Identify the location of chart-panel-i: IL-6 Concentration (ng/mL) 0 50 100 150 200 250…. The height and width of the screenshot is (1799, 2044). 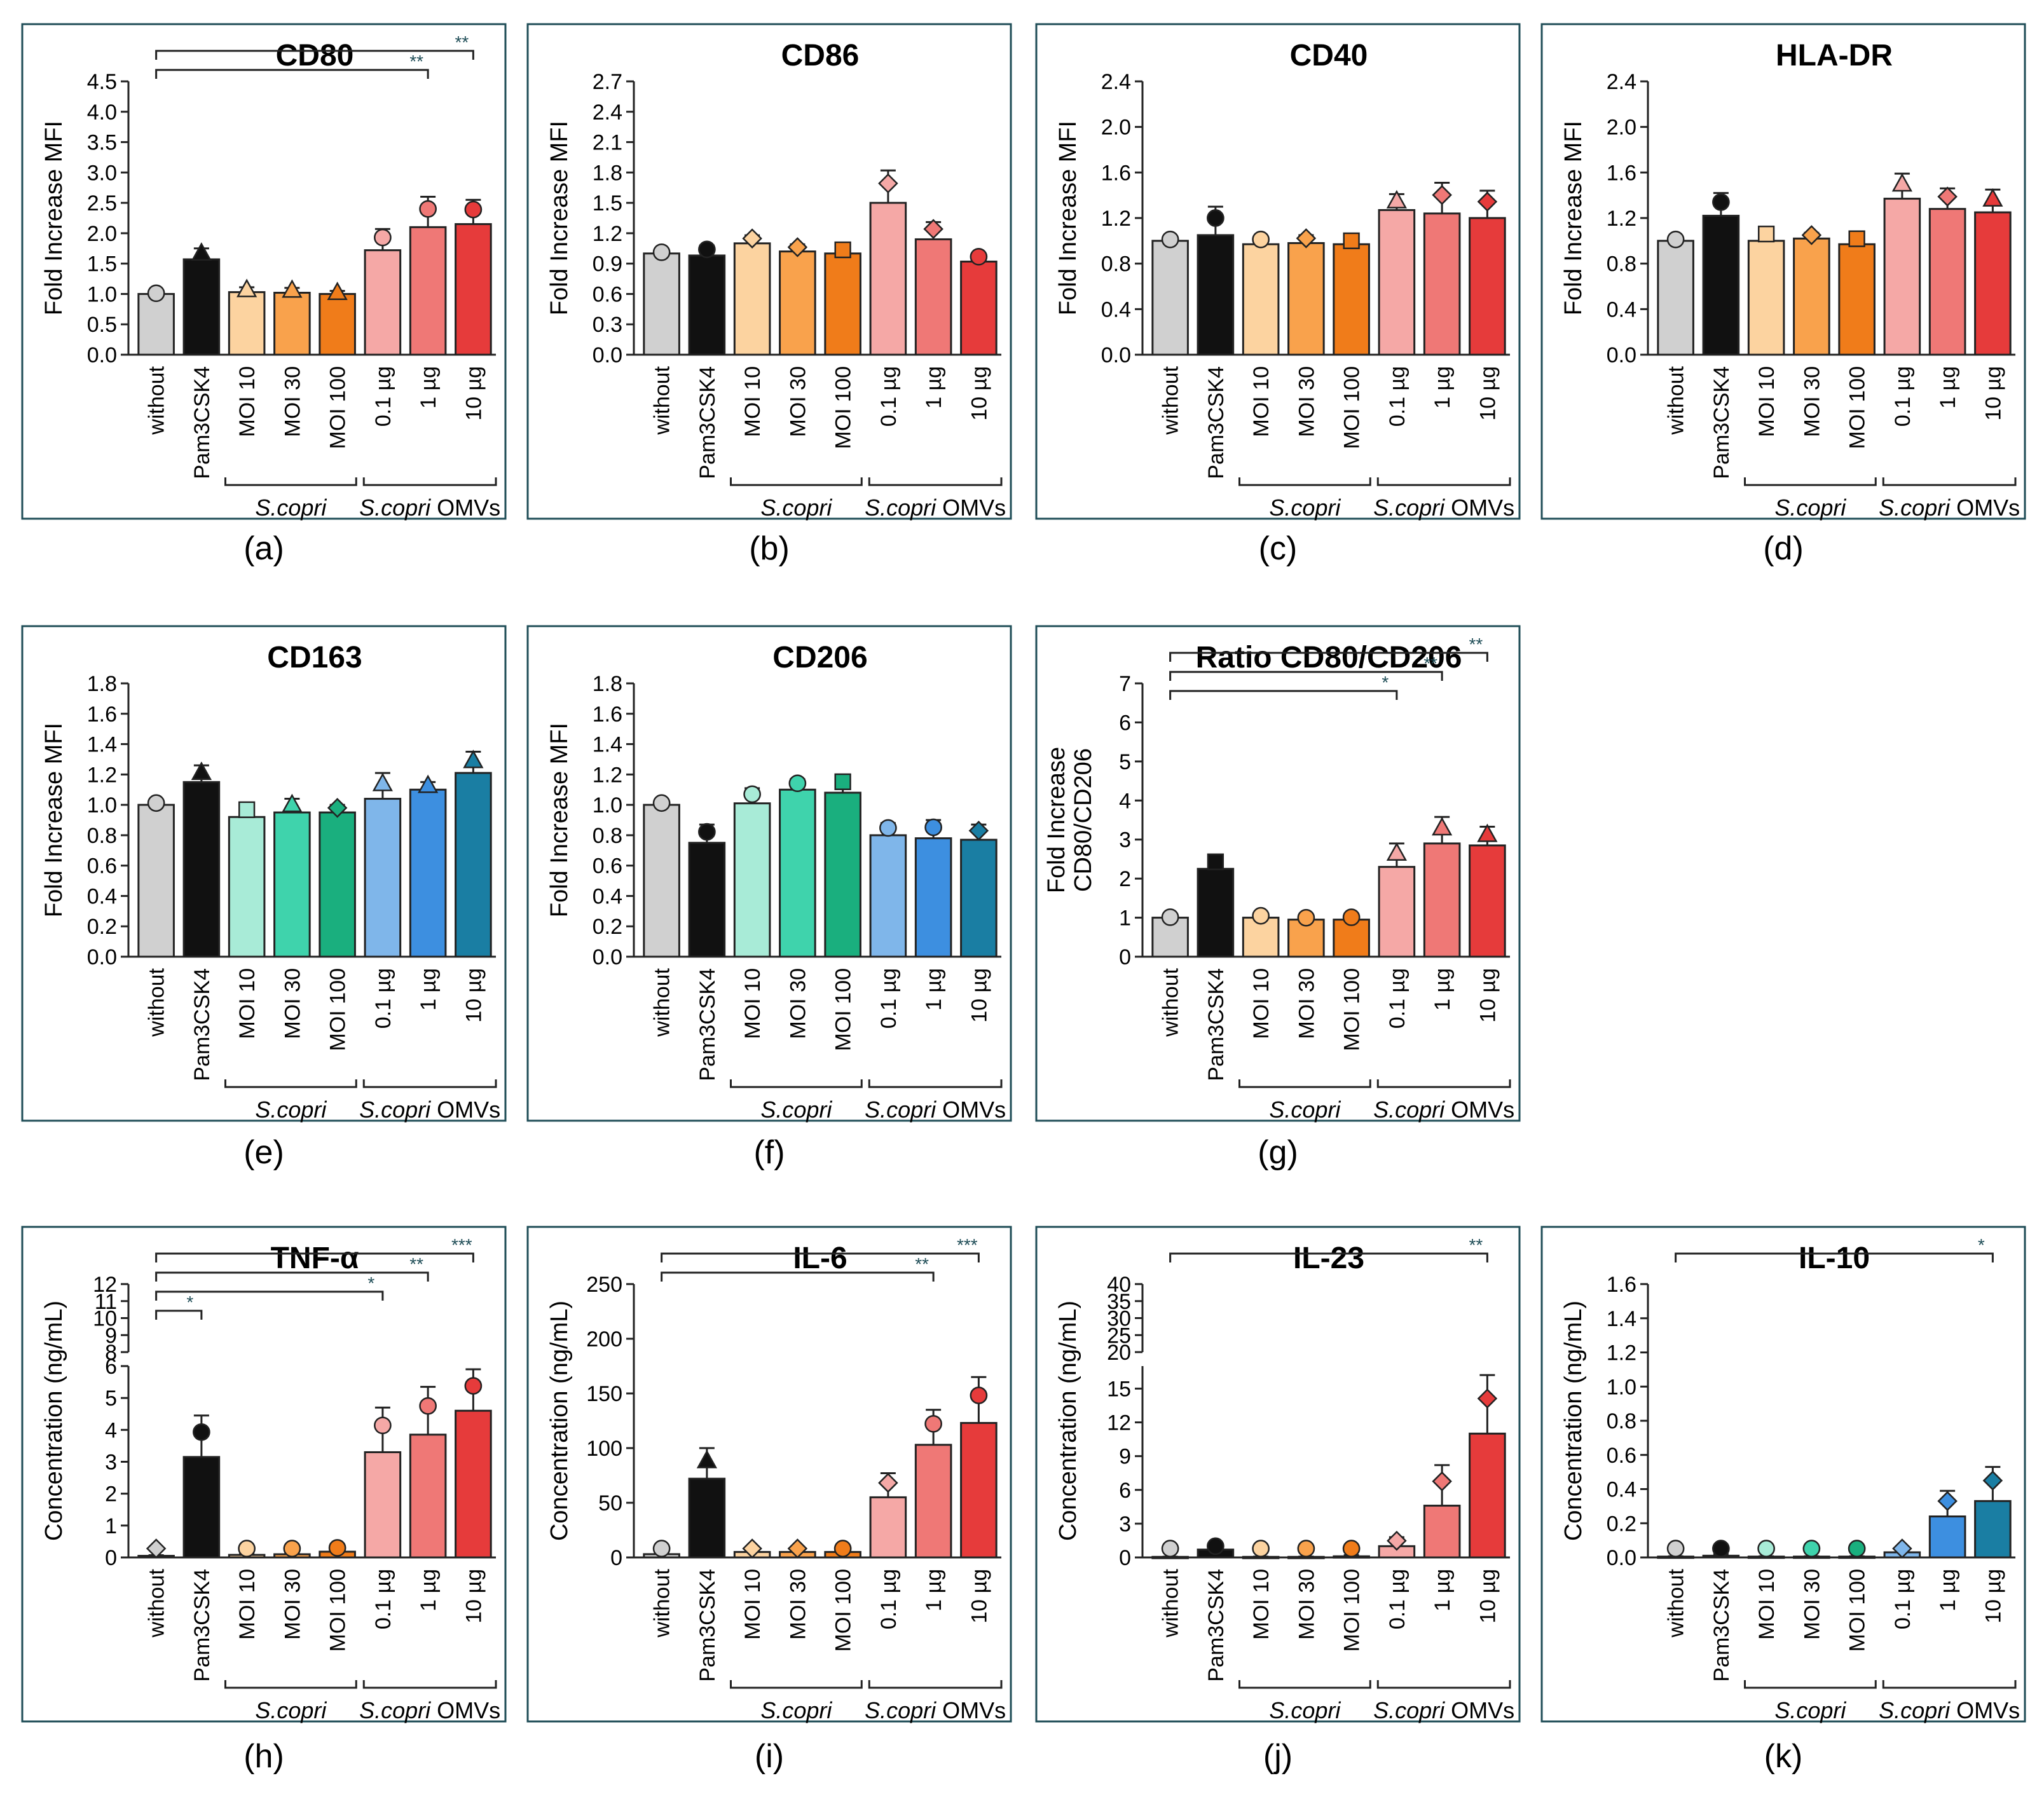
(769, 1500).